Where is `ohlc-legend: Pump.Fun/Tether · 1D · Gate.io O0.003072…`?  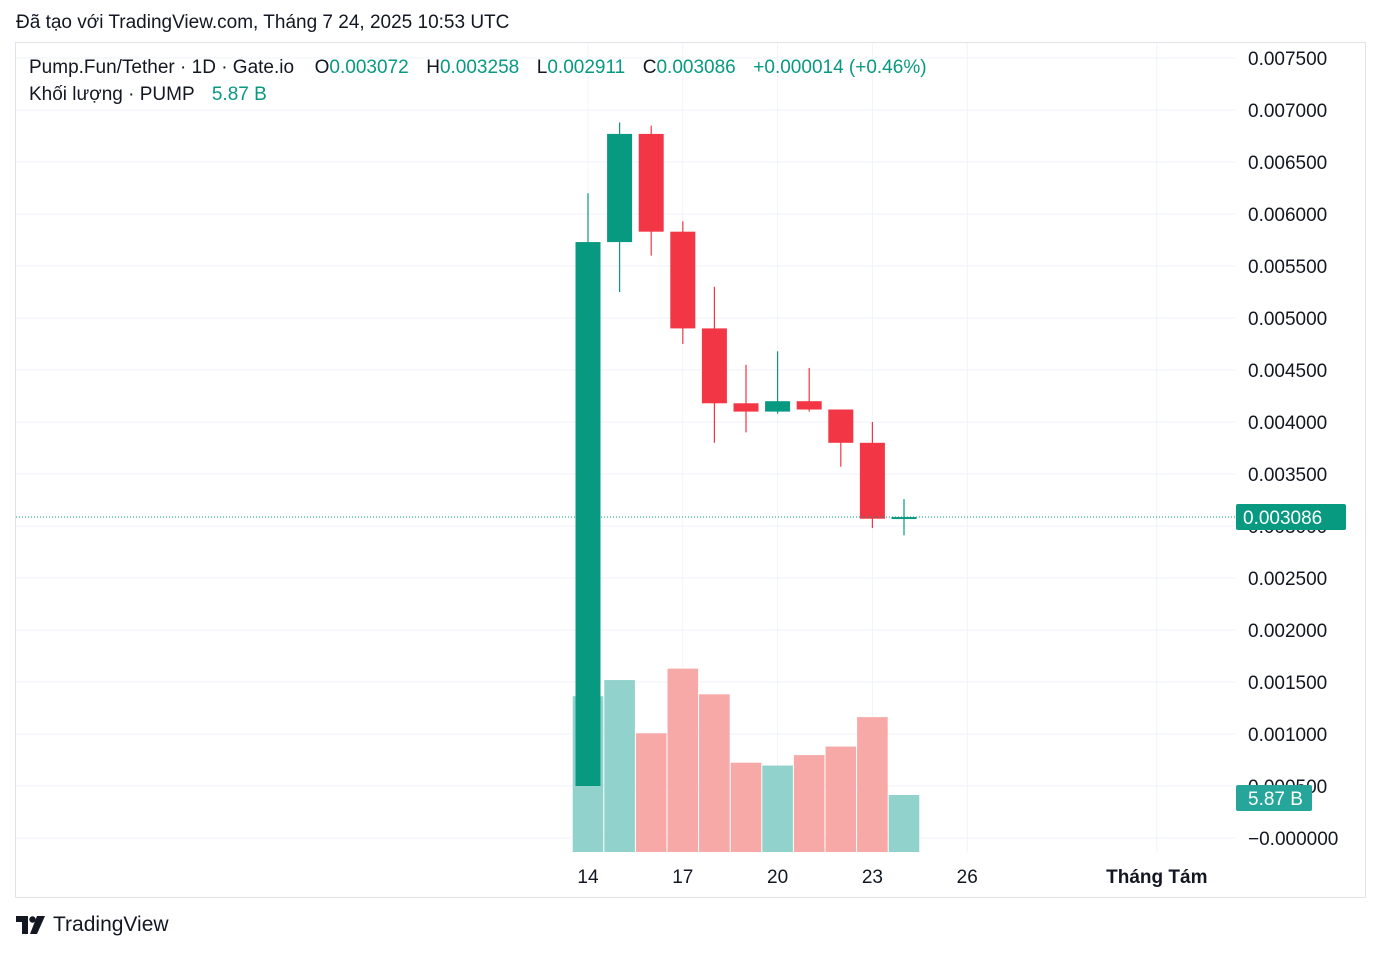 ohlc-legend: Pump.Fun/Tether · 1D · Gate.io O0.003072… is located at coordinates (478, 68).